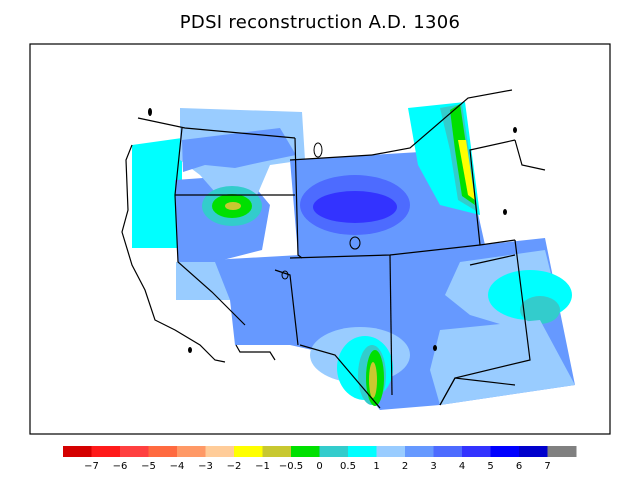  I want to click on border-tx, so click(477, 391).